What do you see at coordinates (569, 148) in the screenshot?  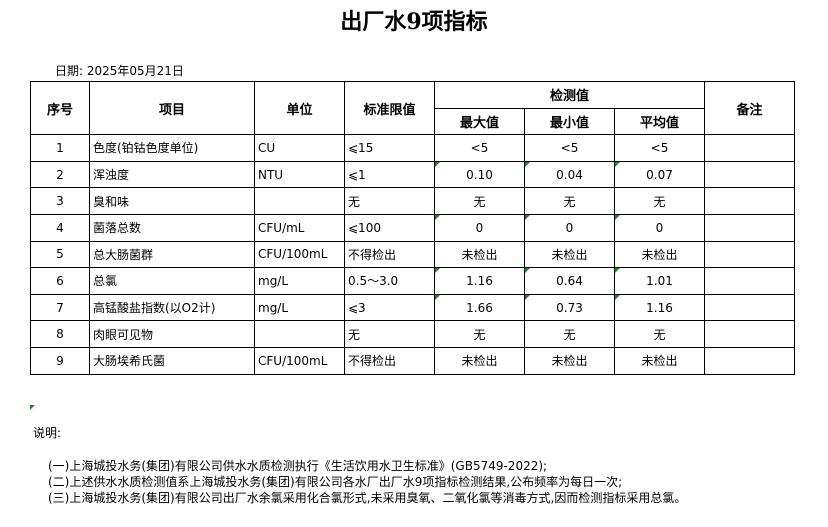 I see `cell-min: <5` at bounding box center [569, 148].